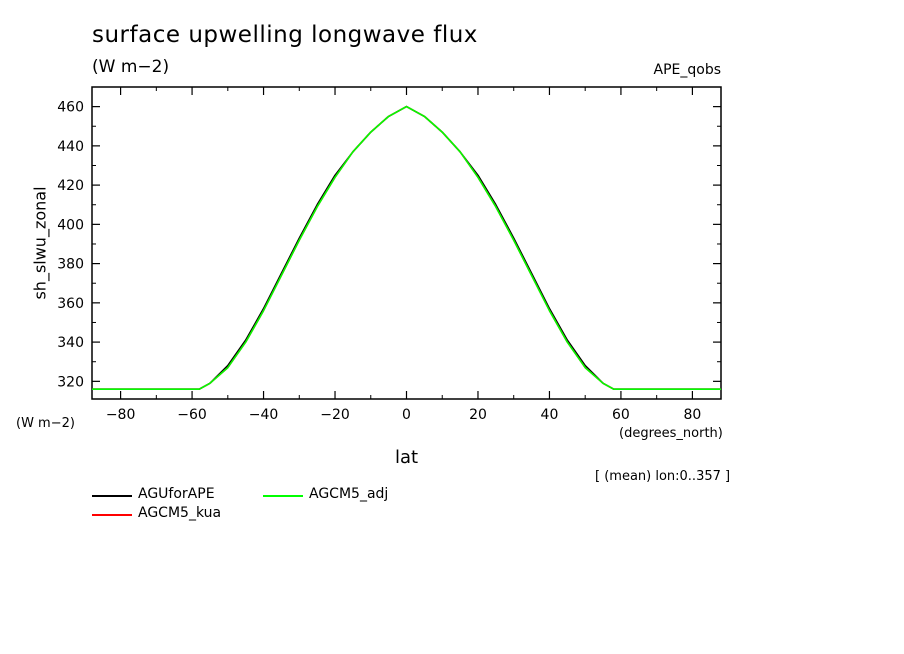 This screenshot has height=654, width=904. What do you see at coordinates (70, 265) in the screenshot?
I see `y-tick-label: 380` at bounding box center [70, 265].